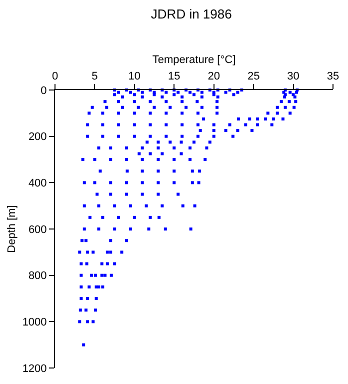 The image size is (348, 384). Describe the element at coordinates (253, 76) in the screenshot. I see `x-tick-label: 25` at that location.